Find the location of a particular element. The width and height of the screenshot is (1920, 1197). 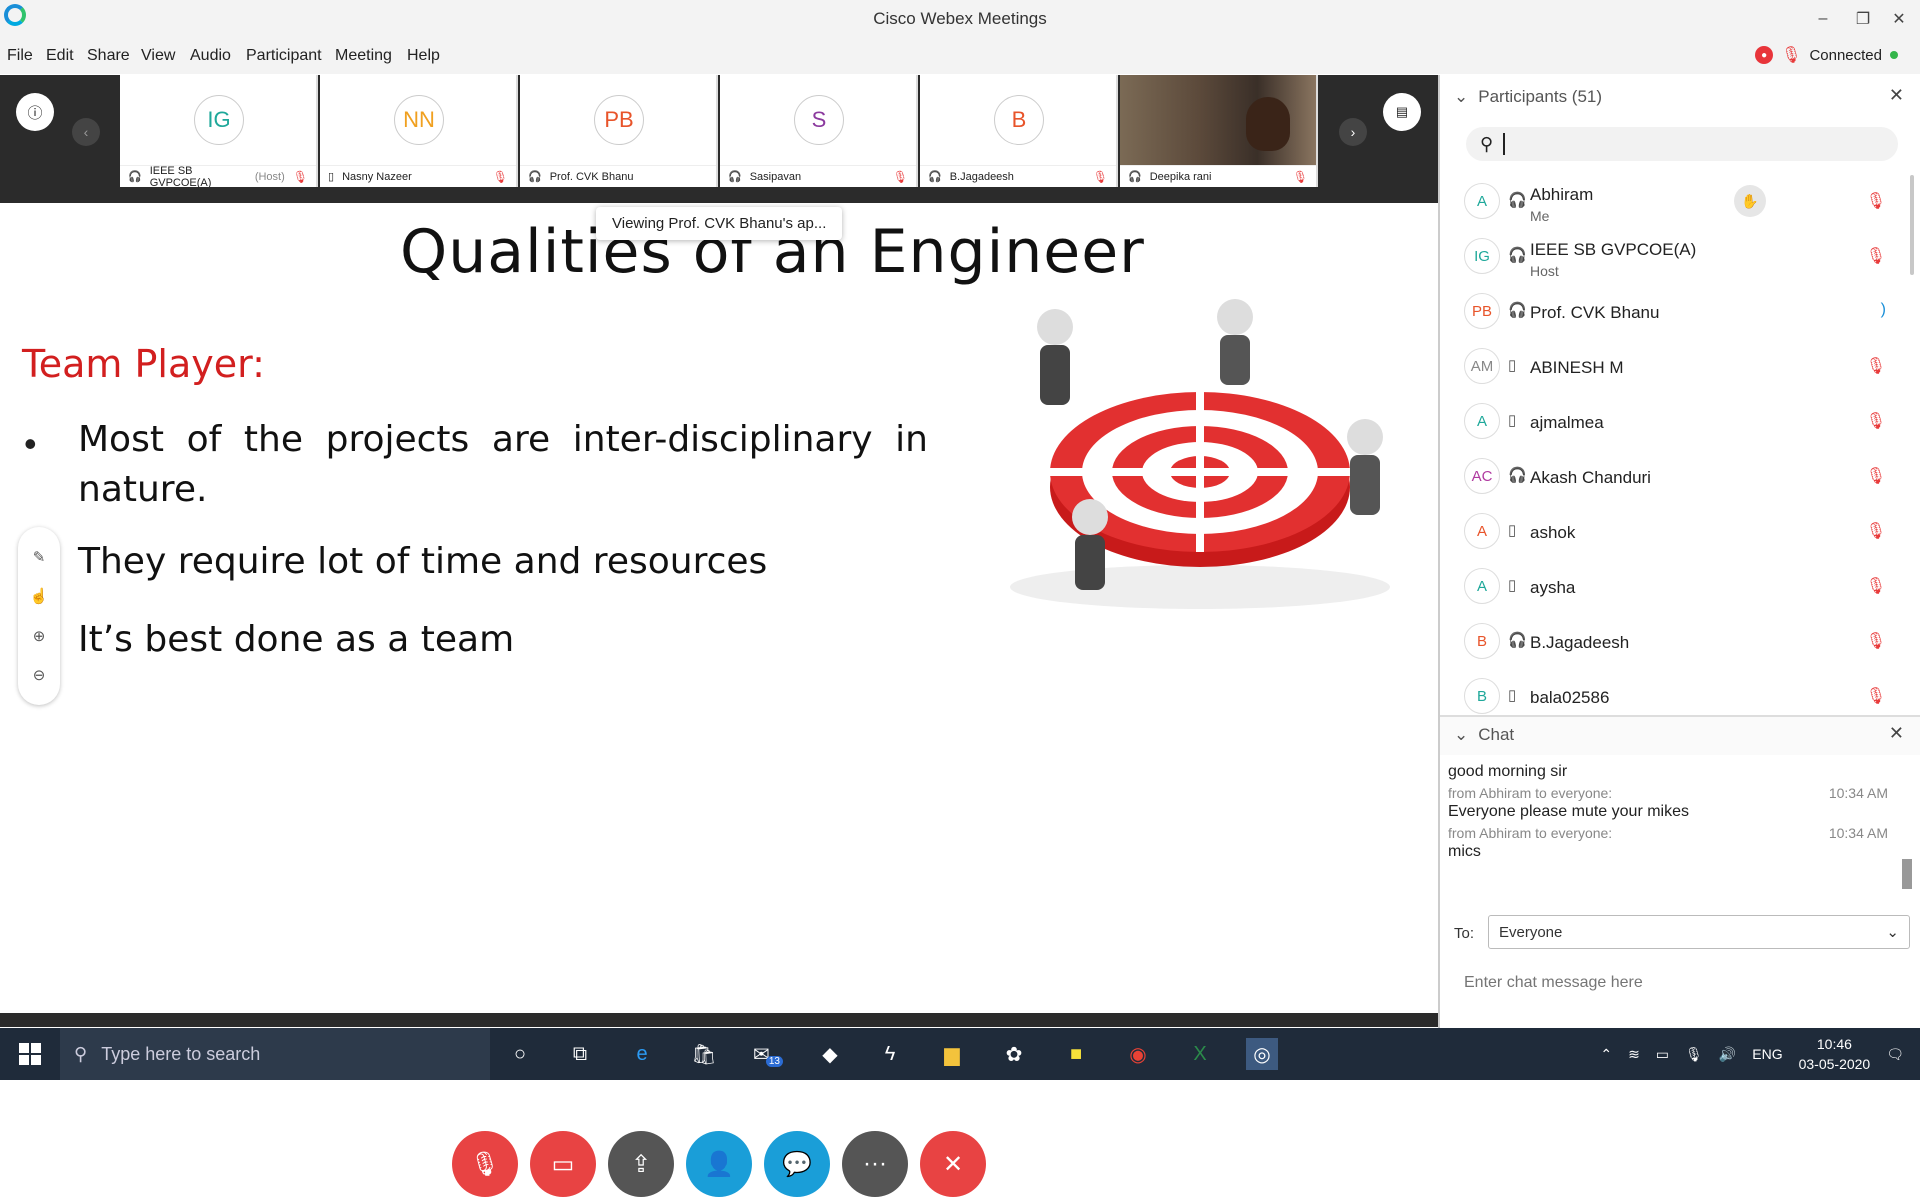

video-tile: B 🎧 B.Jagadeesh 🎙 is located at coordinates (1019, 131).